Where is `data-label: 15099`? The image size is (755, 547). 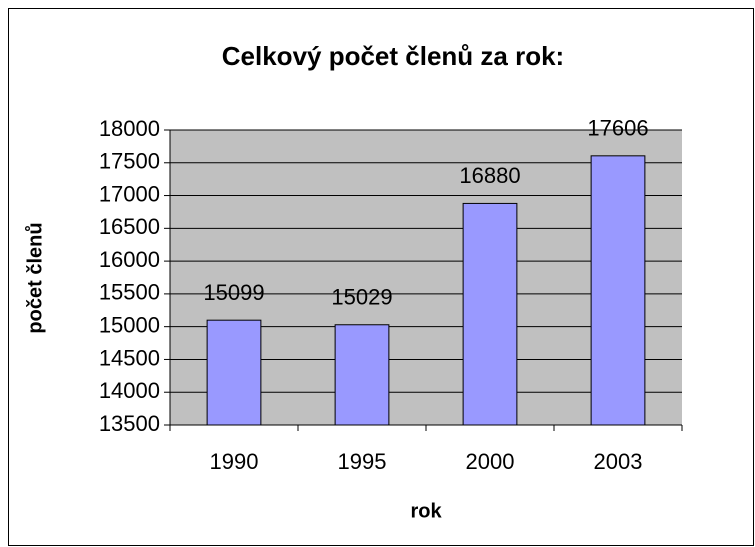
data-label: 15099 is located at coordinates (233, 292).